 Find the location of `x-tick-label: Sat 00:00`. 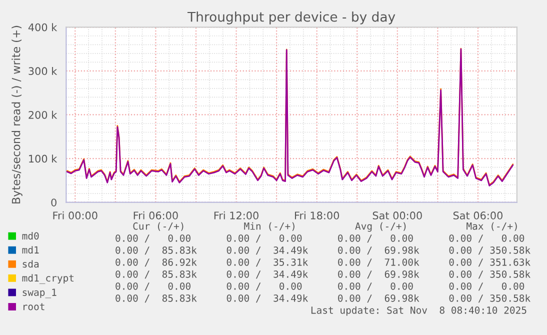

x-tick-label: Sat 00:00 is located at coordinates (397, 216).